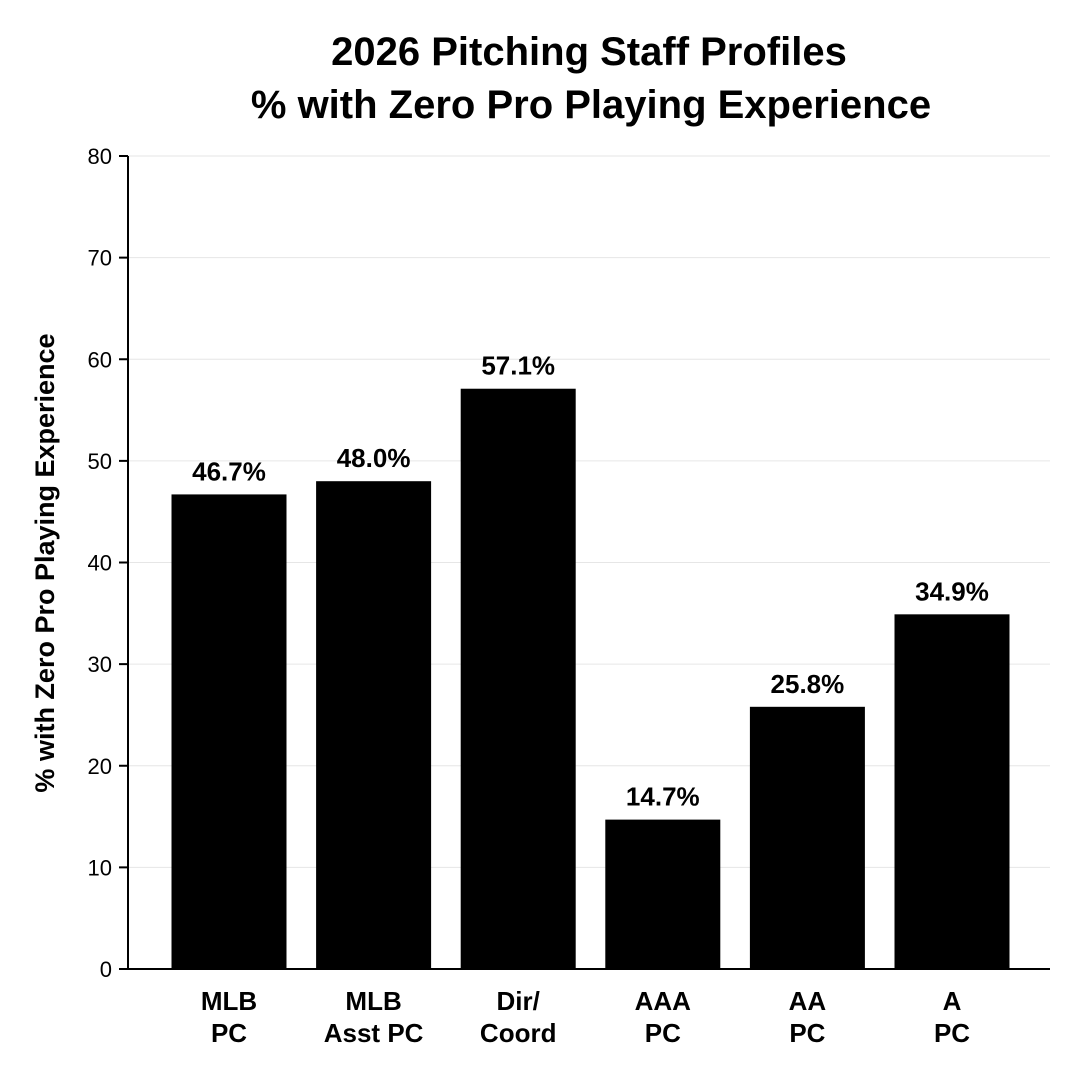 The width and height of the screenshot is (1080, 1080). Describe the element at coordinates (100, 664) in the screenshot. I see `y-tick-label: 30` at that location.